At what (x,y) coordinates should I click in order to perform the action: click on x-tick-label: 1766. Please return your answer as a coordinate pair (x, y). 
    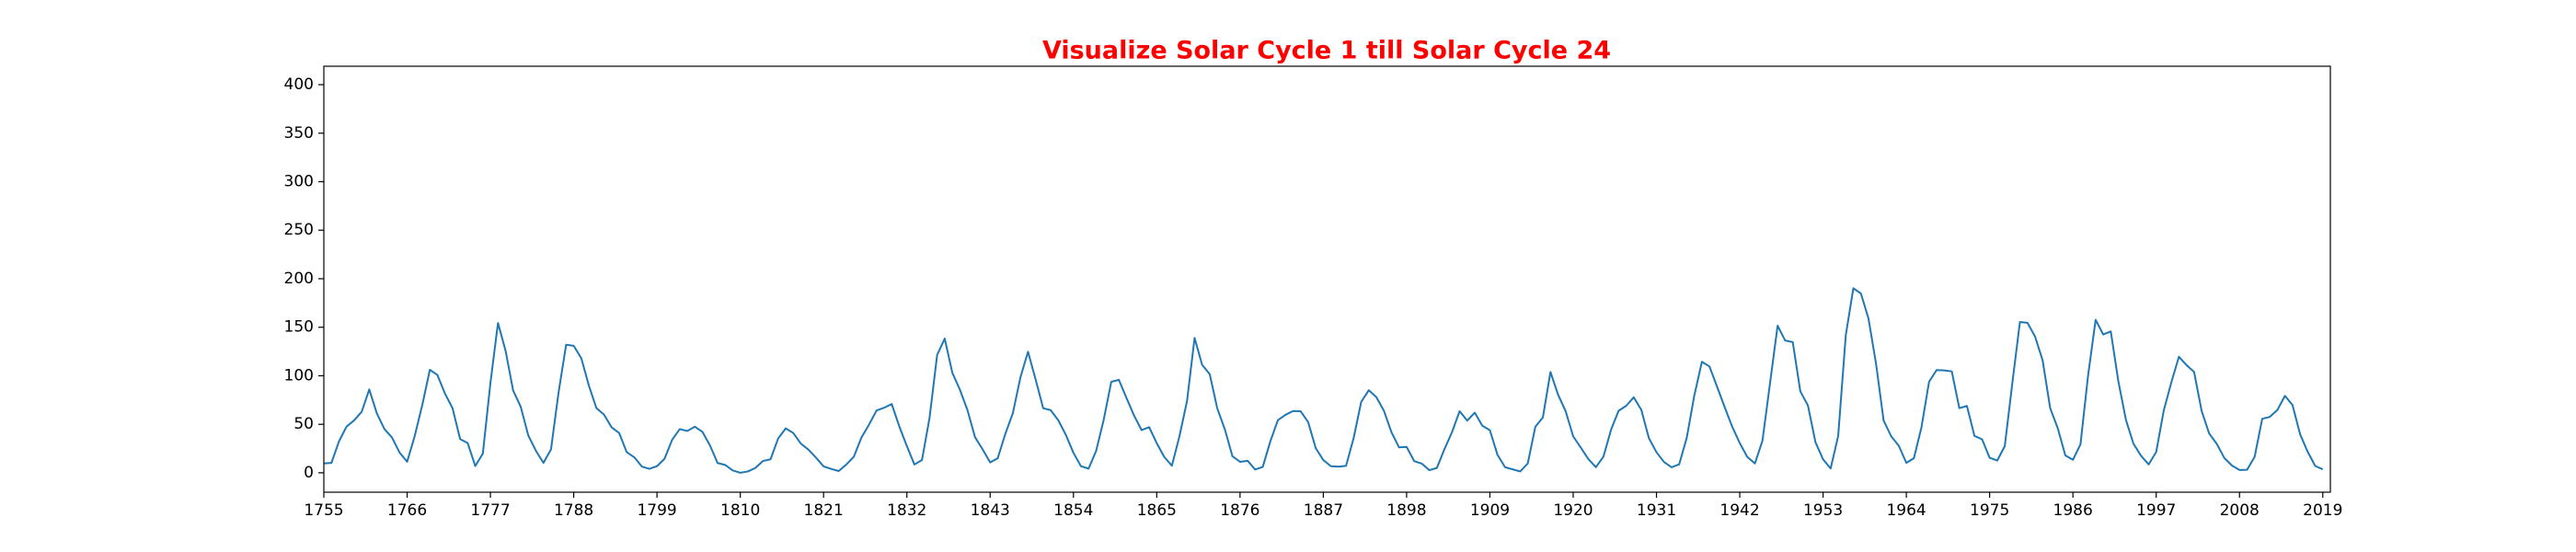
    Looking at the image, I should click on (407, 510).